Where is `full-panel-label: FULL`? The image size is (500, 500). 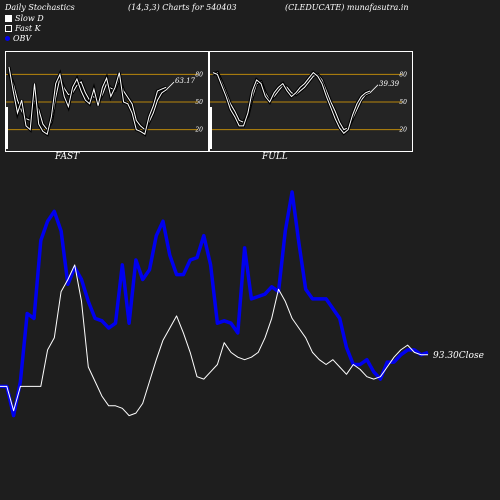 full-panel-label: FULL is located at coordinates (275, 157).